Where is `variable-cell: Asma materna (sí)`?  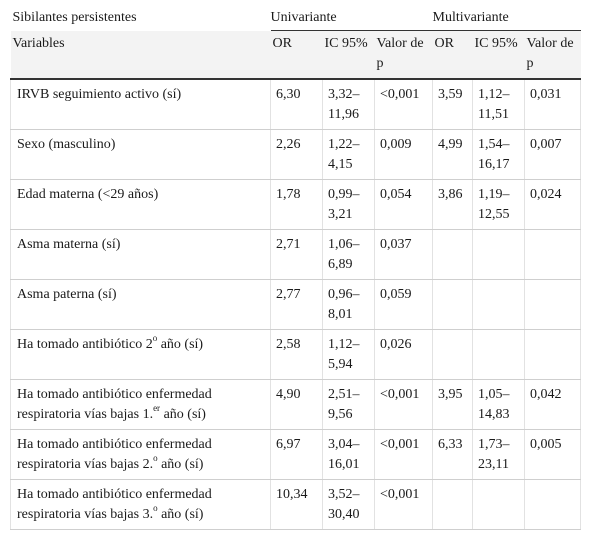 variable-cell: Asma materna (sí) is located at coordinates (140, 254).